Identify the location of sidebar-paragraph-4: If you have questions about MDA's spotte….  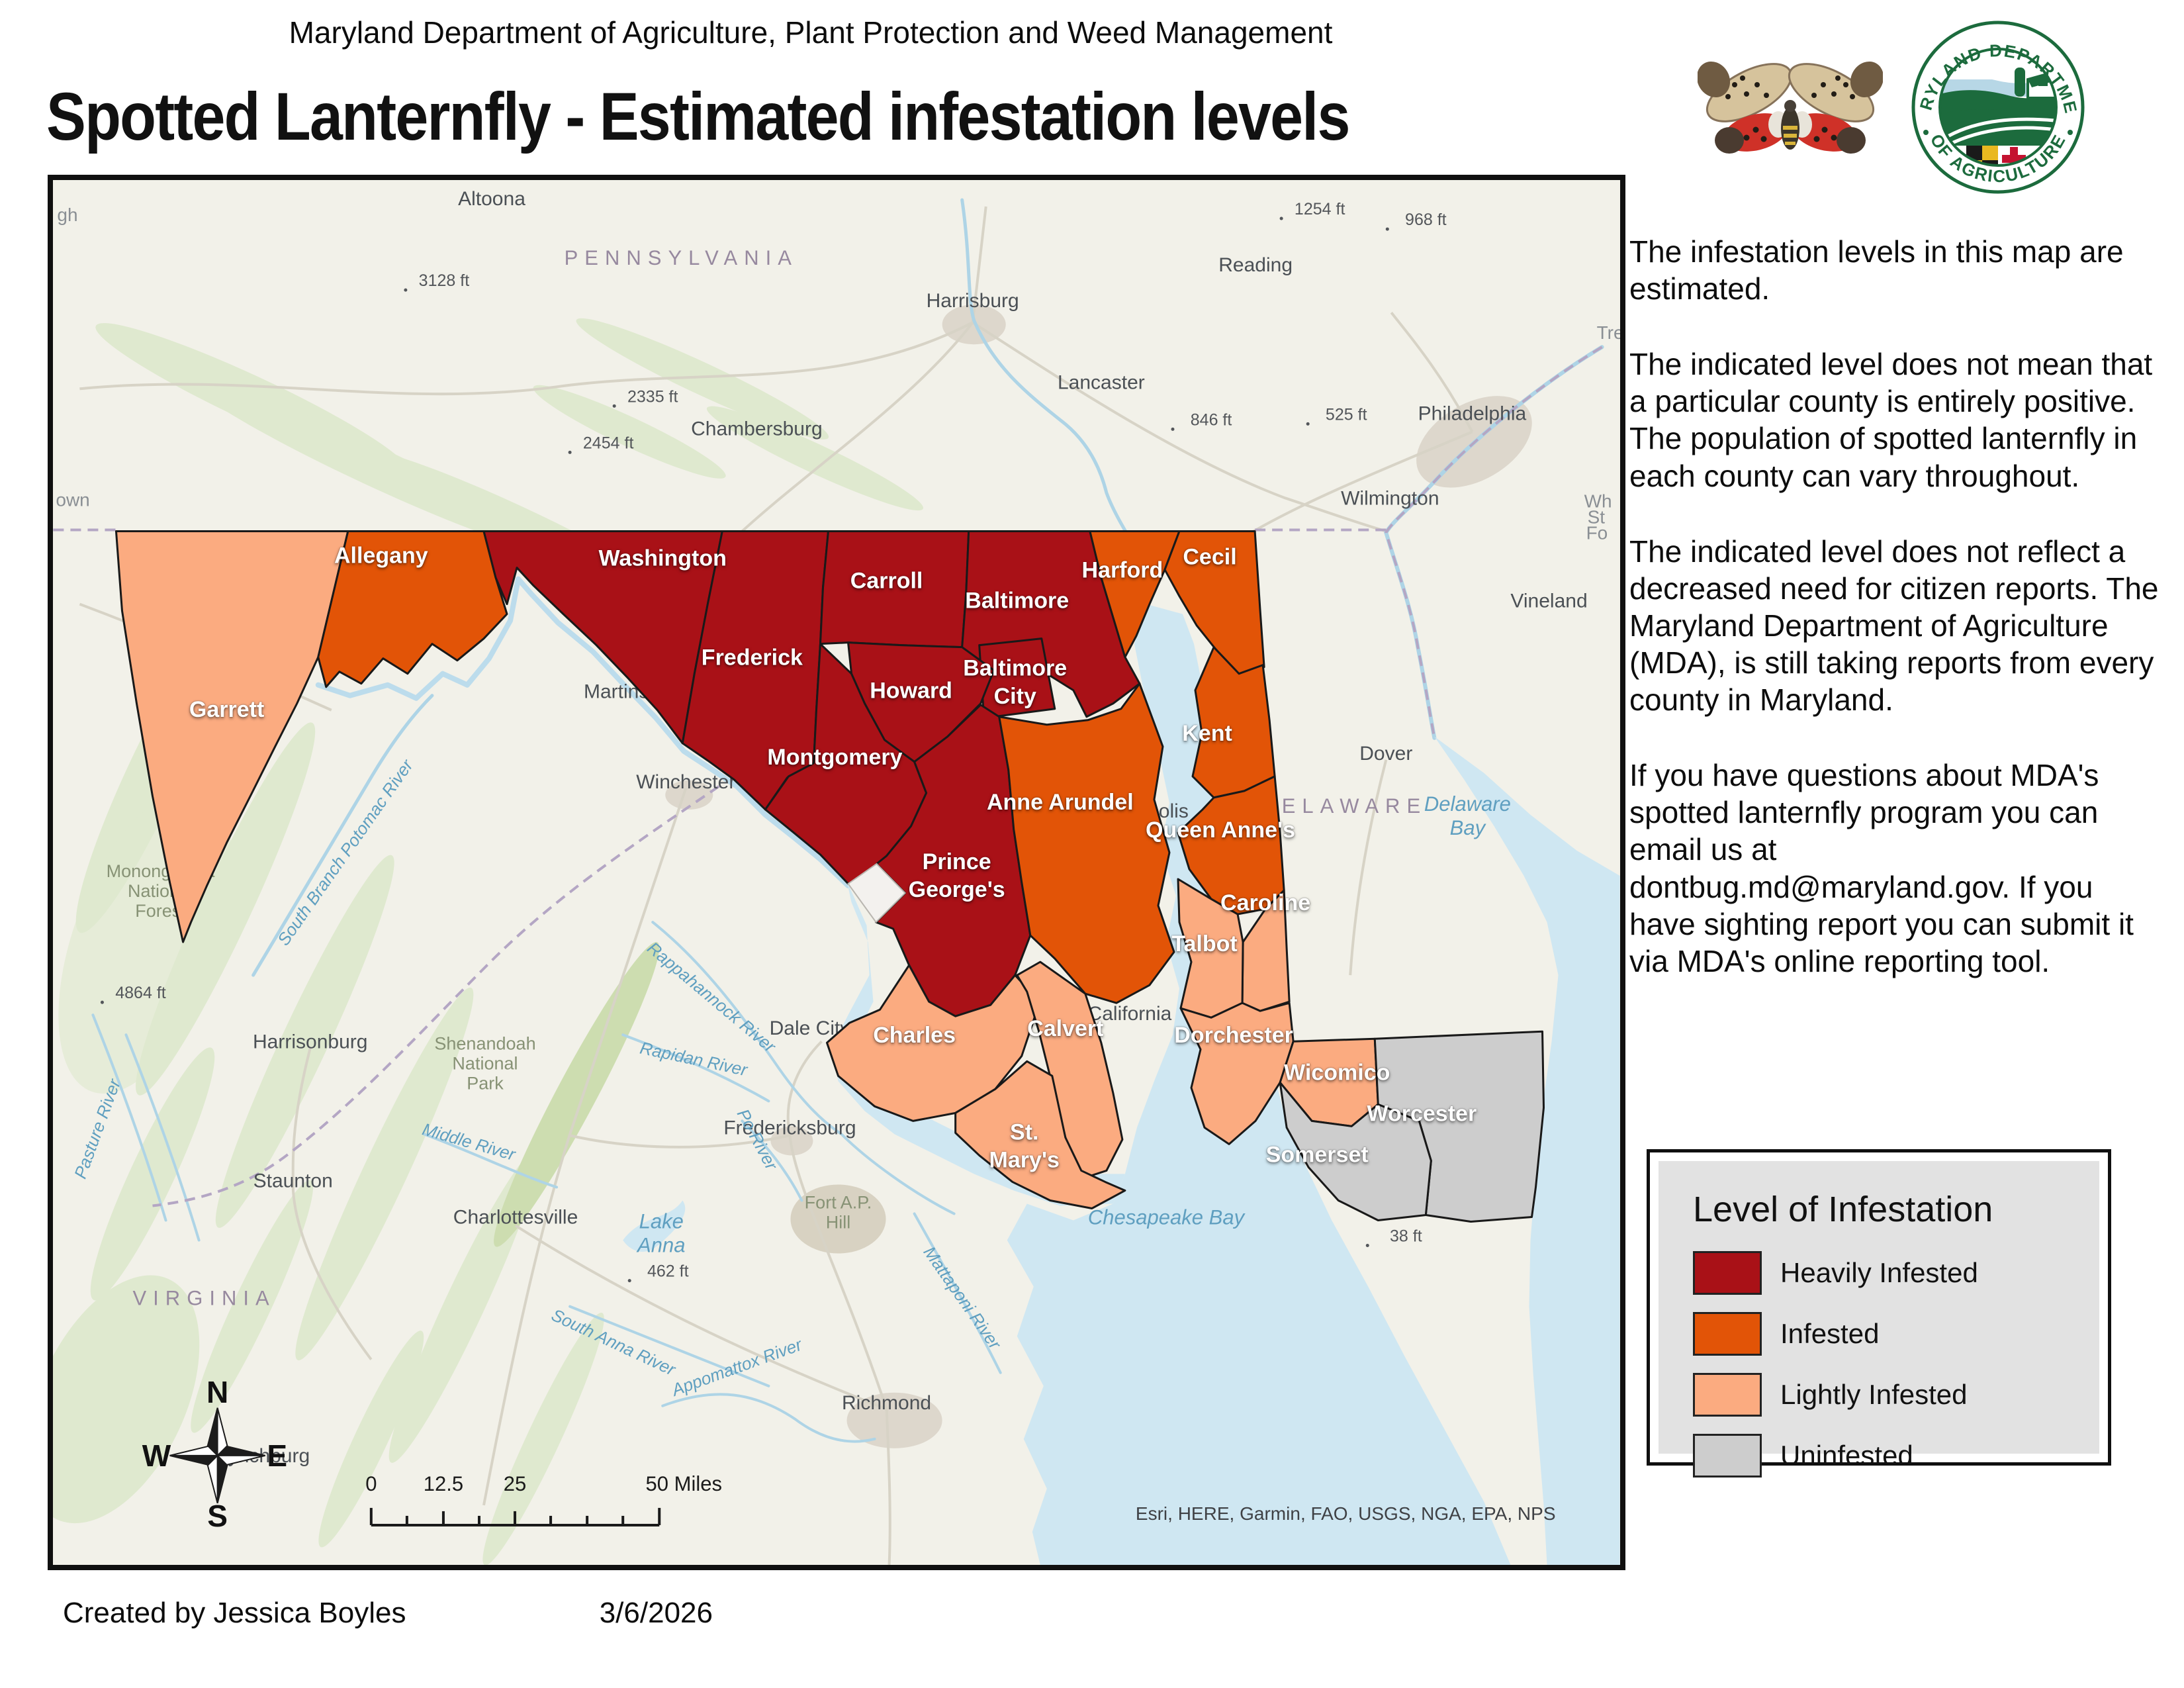
(1881, 868).